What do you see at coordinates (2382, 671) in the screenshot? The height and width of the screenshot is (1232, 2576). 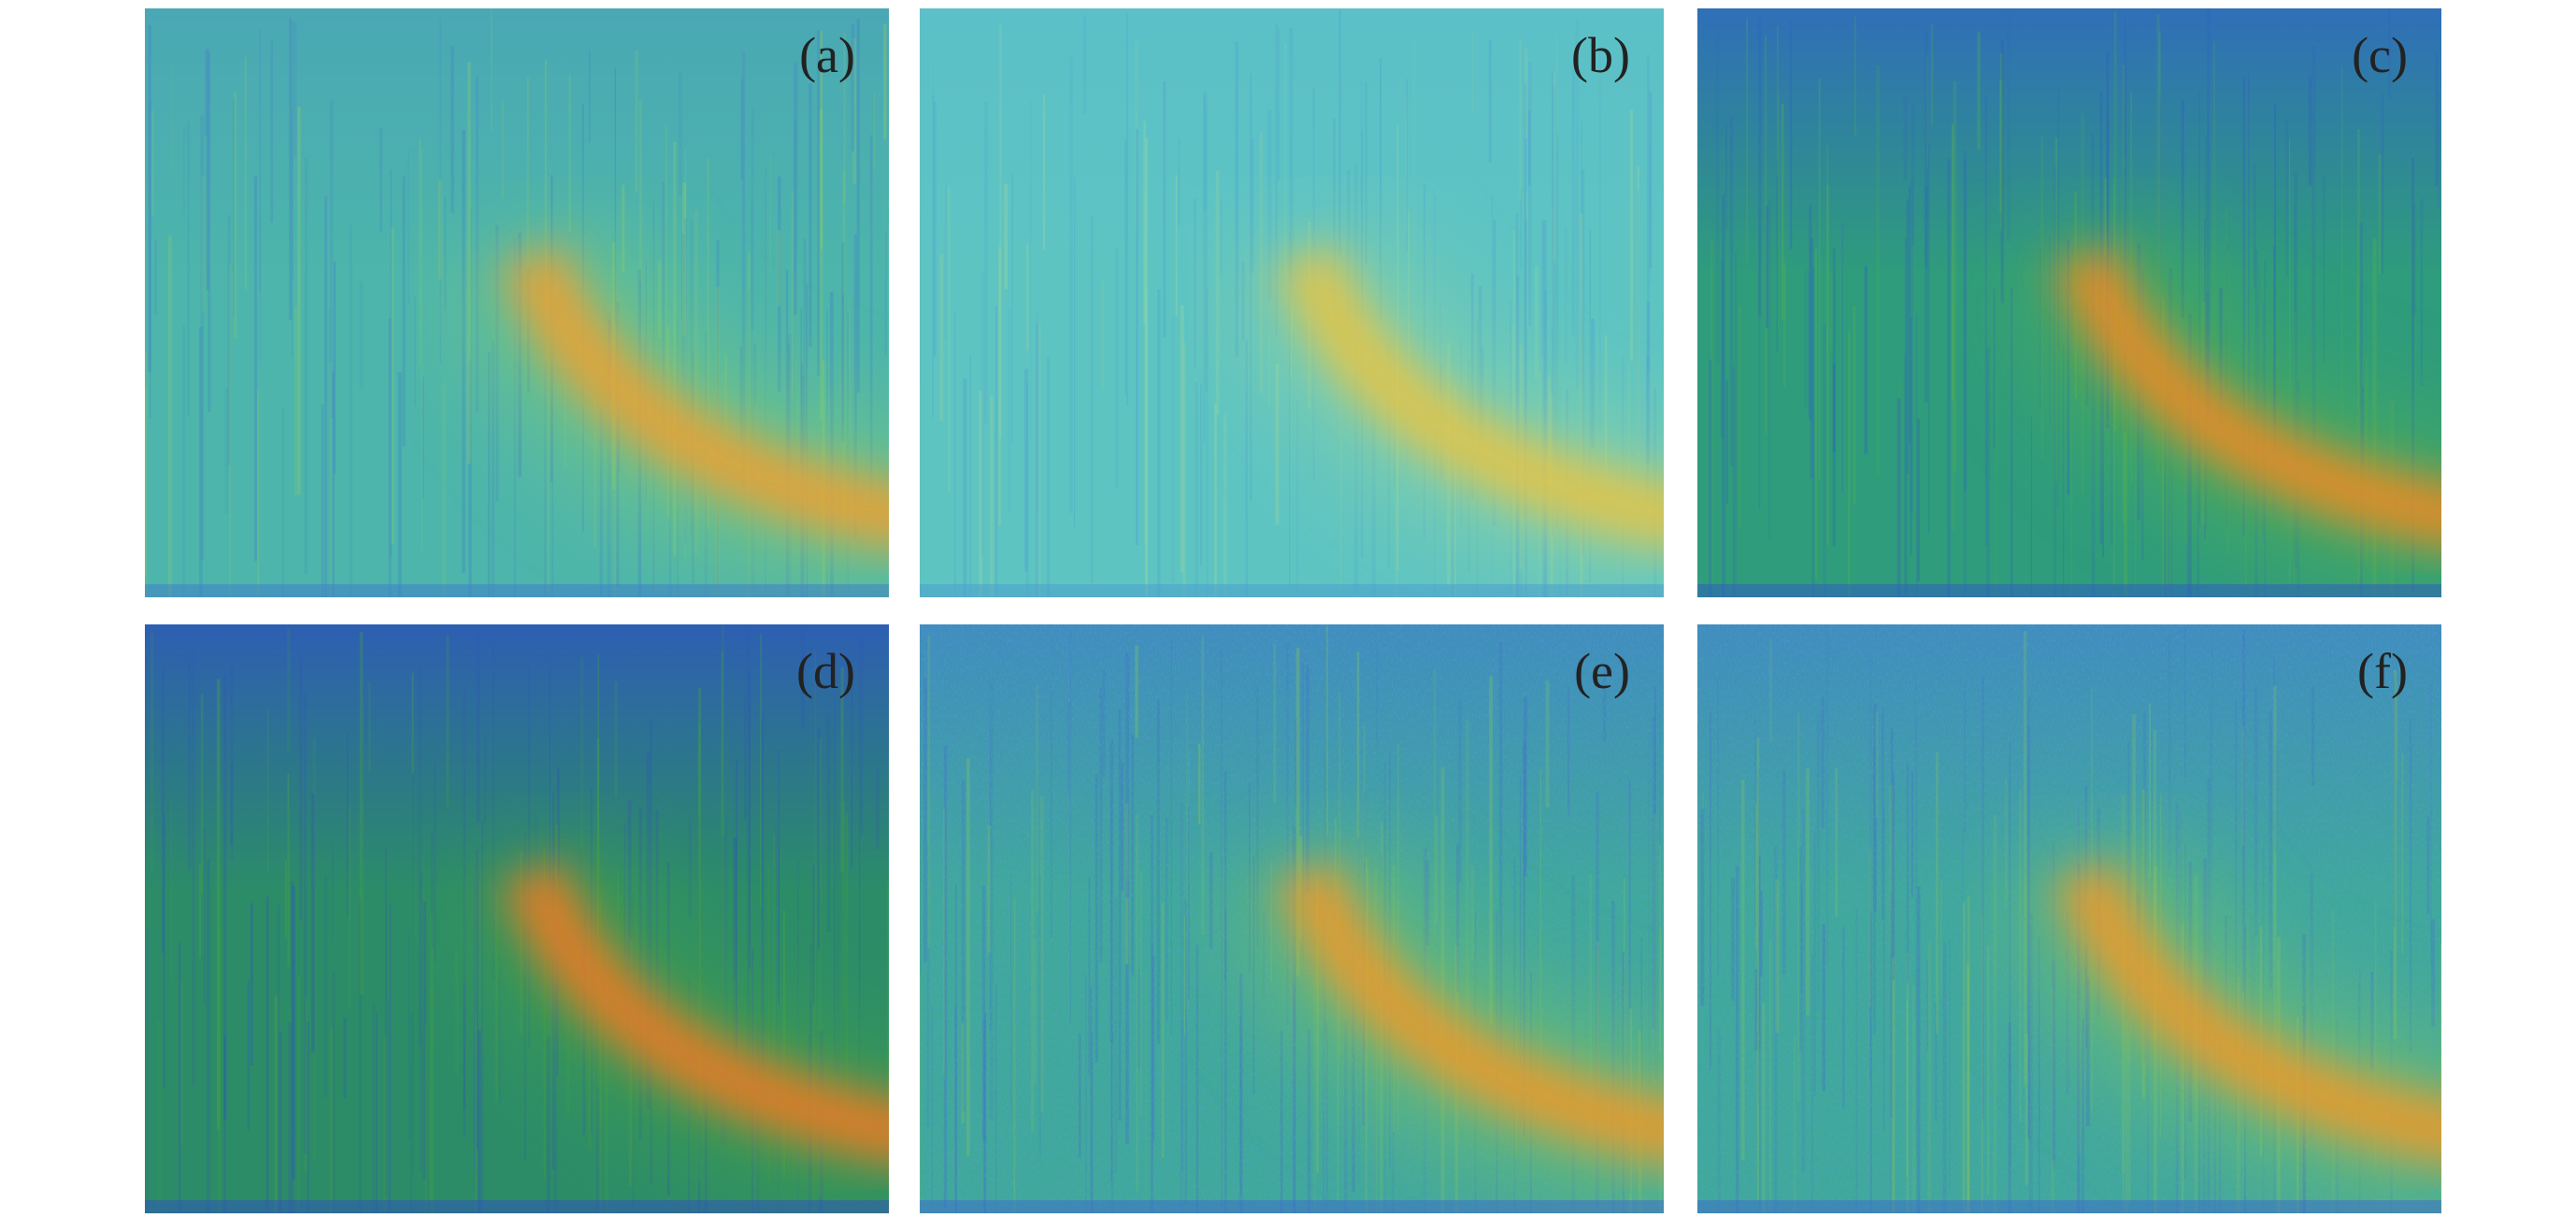 I see `panel-label: (f)` at bounding box center [2382, 671].